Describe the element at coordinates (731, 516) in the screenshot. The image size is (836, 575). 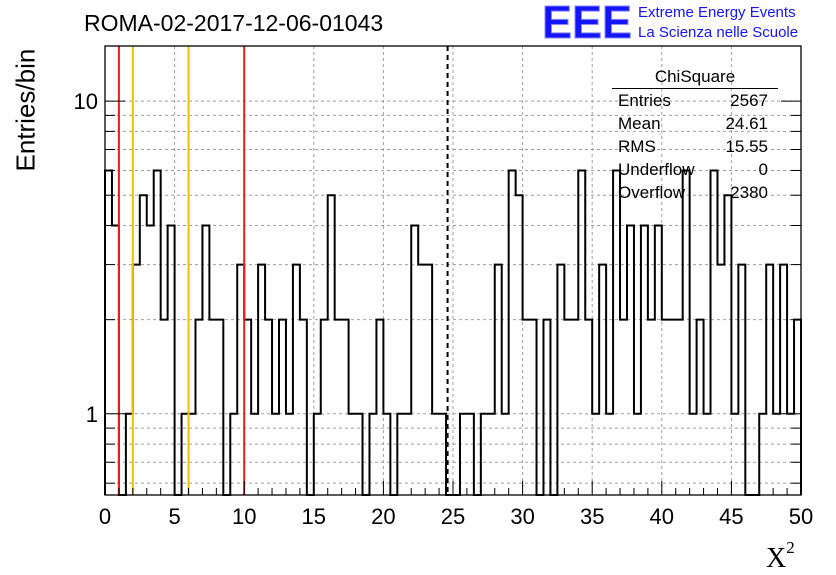
I see `x-tick-label: 45` at that location.